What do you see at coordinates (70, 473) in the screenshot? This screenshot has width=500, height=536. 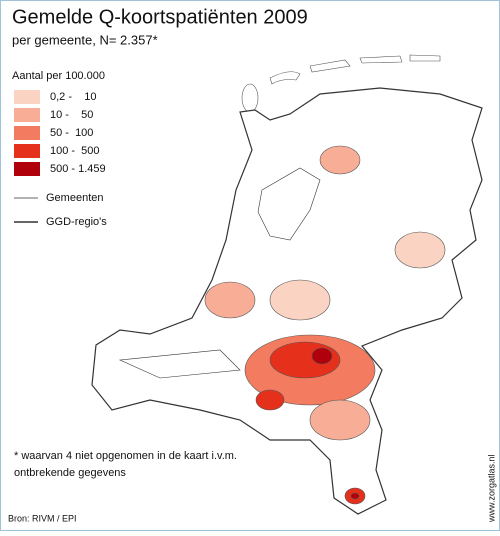 I see `footnote: ontbrekende gegevens` at bounding box center [70, 473].